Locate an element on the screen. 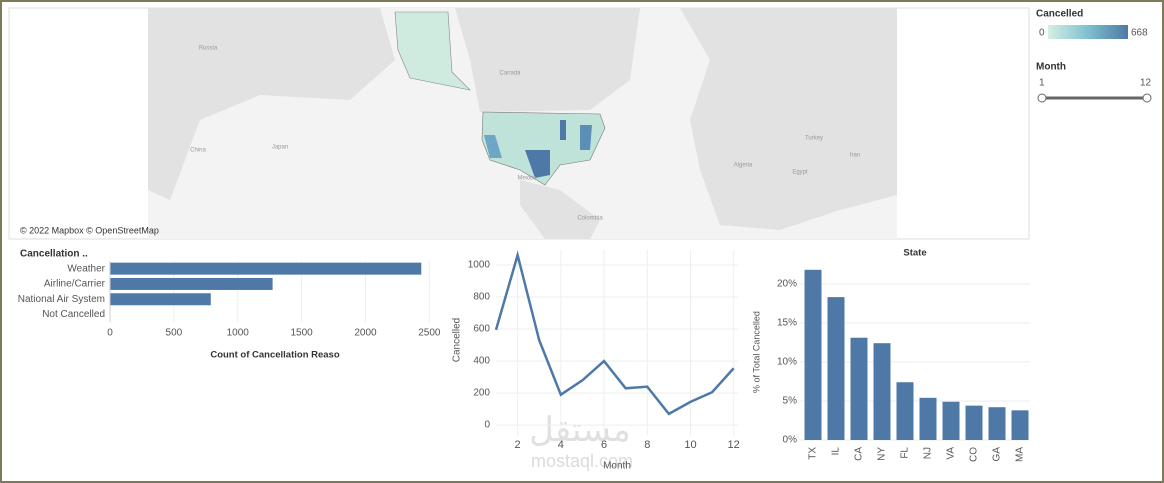 The height and width of the screenshot is (483, 1164). filter-min: 1 is located at coordinates (1042, 83).